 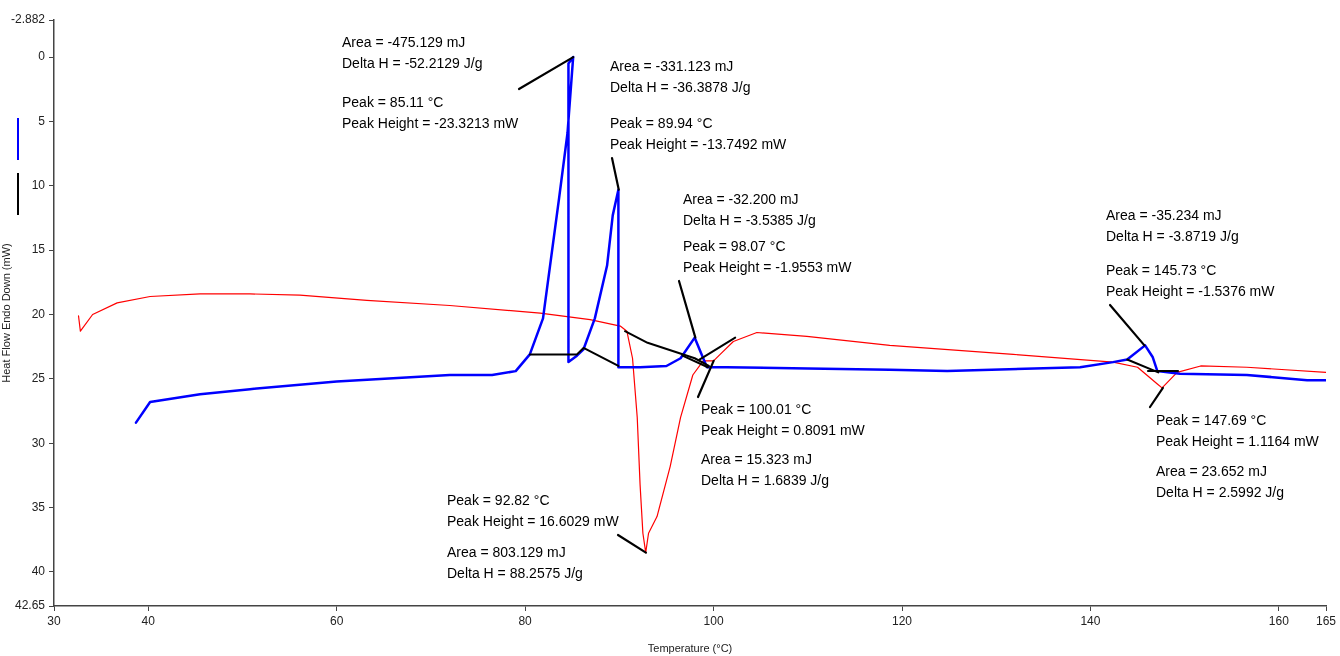 What do you see at coordinates (749, 209) in the screenshot?
I see `annotation: Area = -32.200 mJ Delta H = -3.5385 J/g` at bounding box center [749, 209].